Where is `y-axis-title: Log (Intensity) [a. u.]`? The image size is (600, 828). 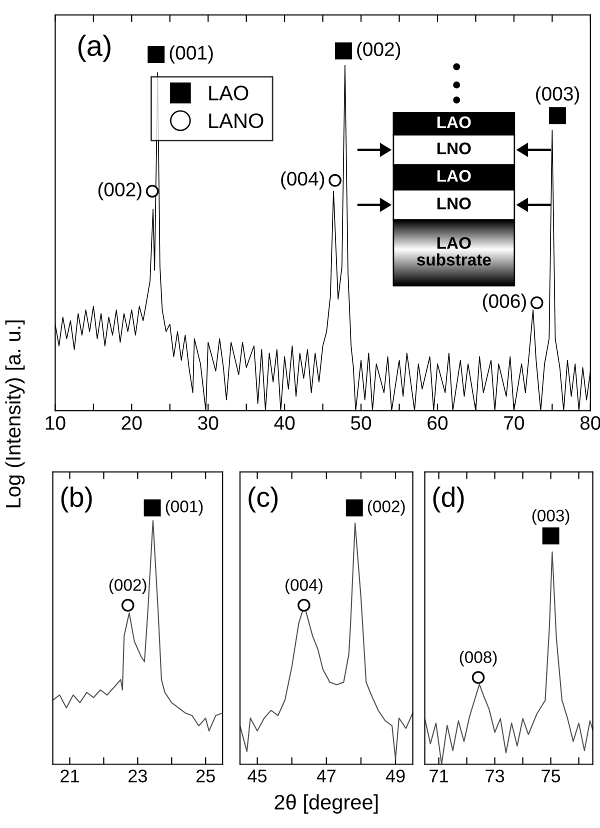 y-axis-title: Log (Intensity) [a. u.] is located at coordinates (15, 414).